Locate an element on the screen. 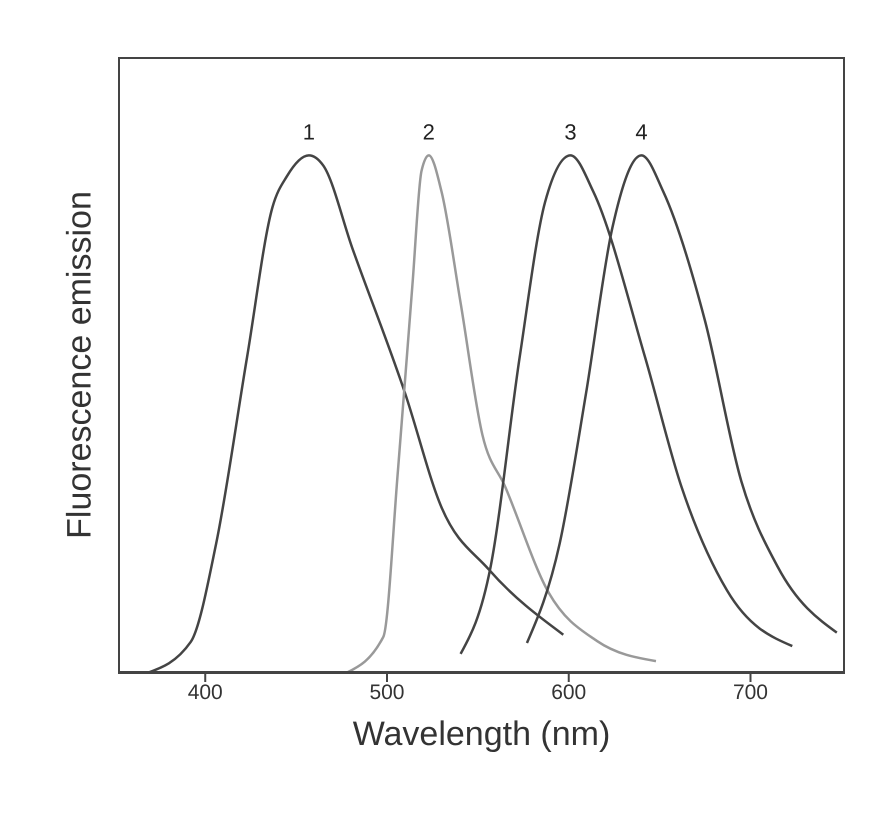 The image size is (884, 826). x-axis-title: Wavelength (nm) is located at coordinates (481, 734).